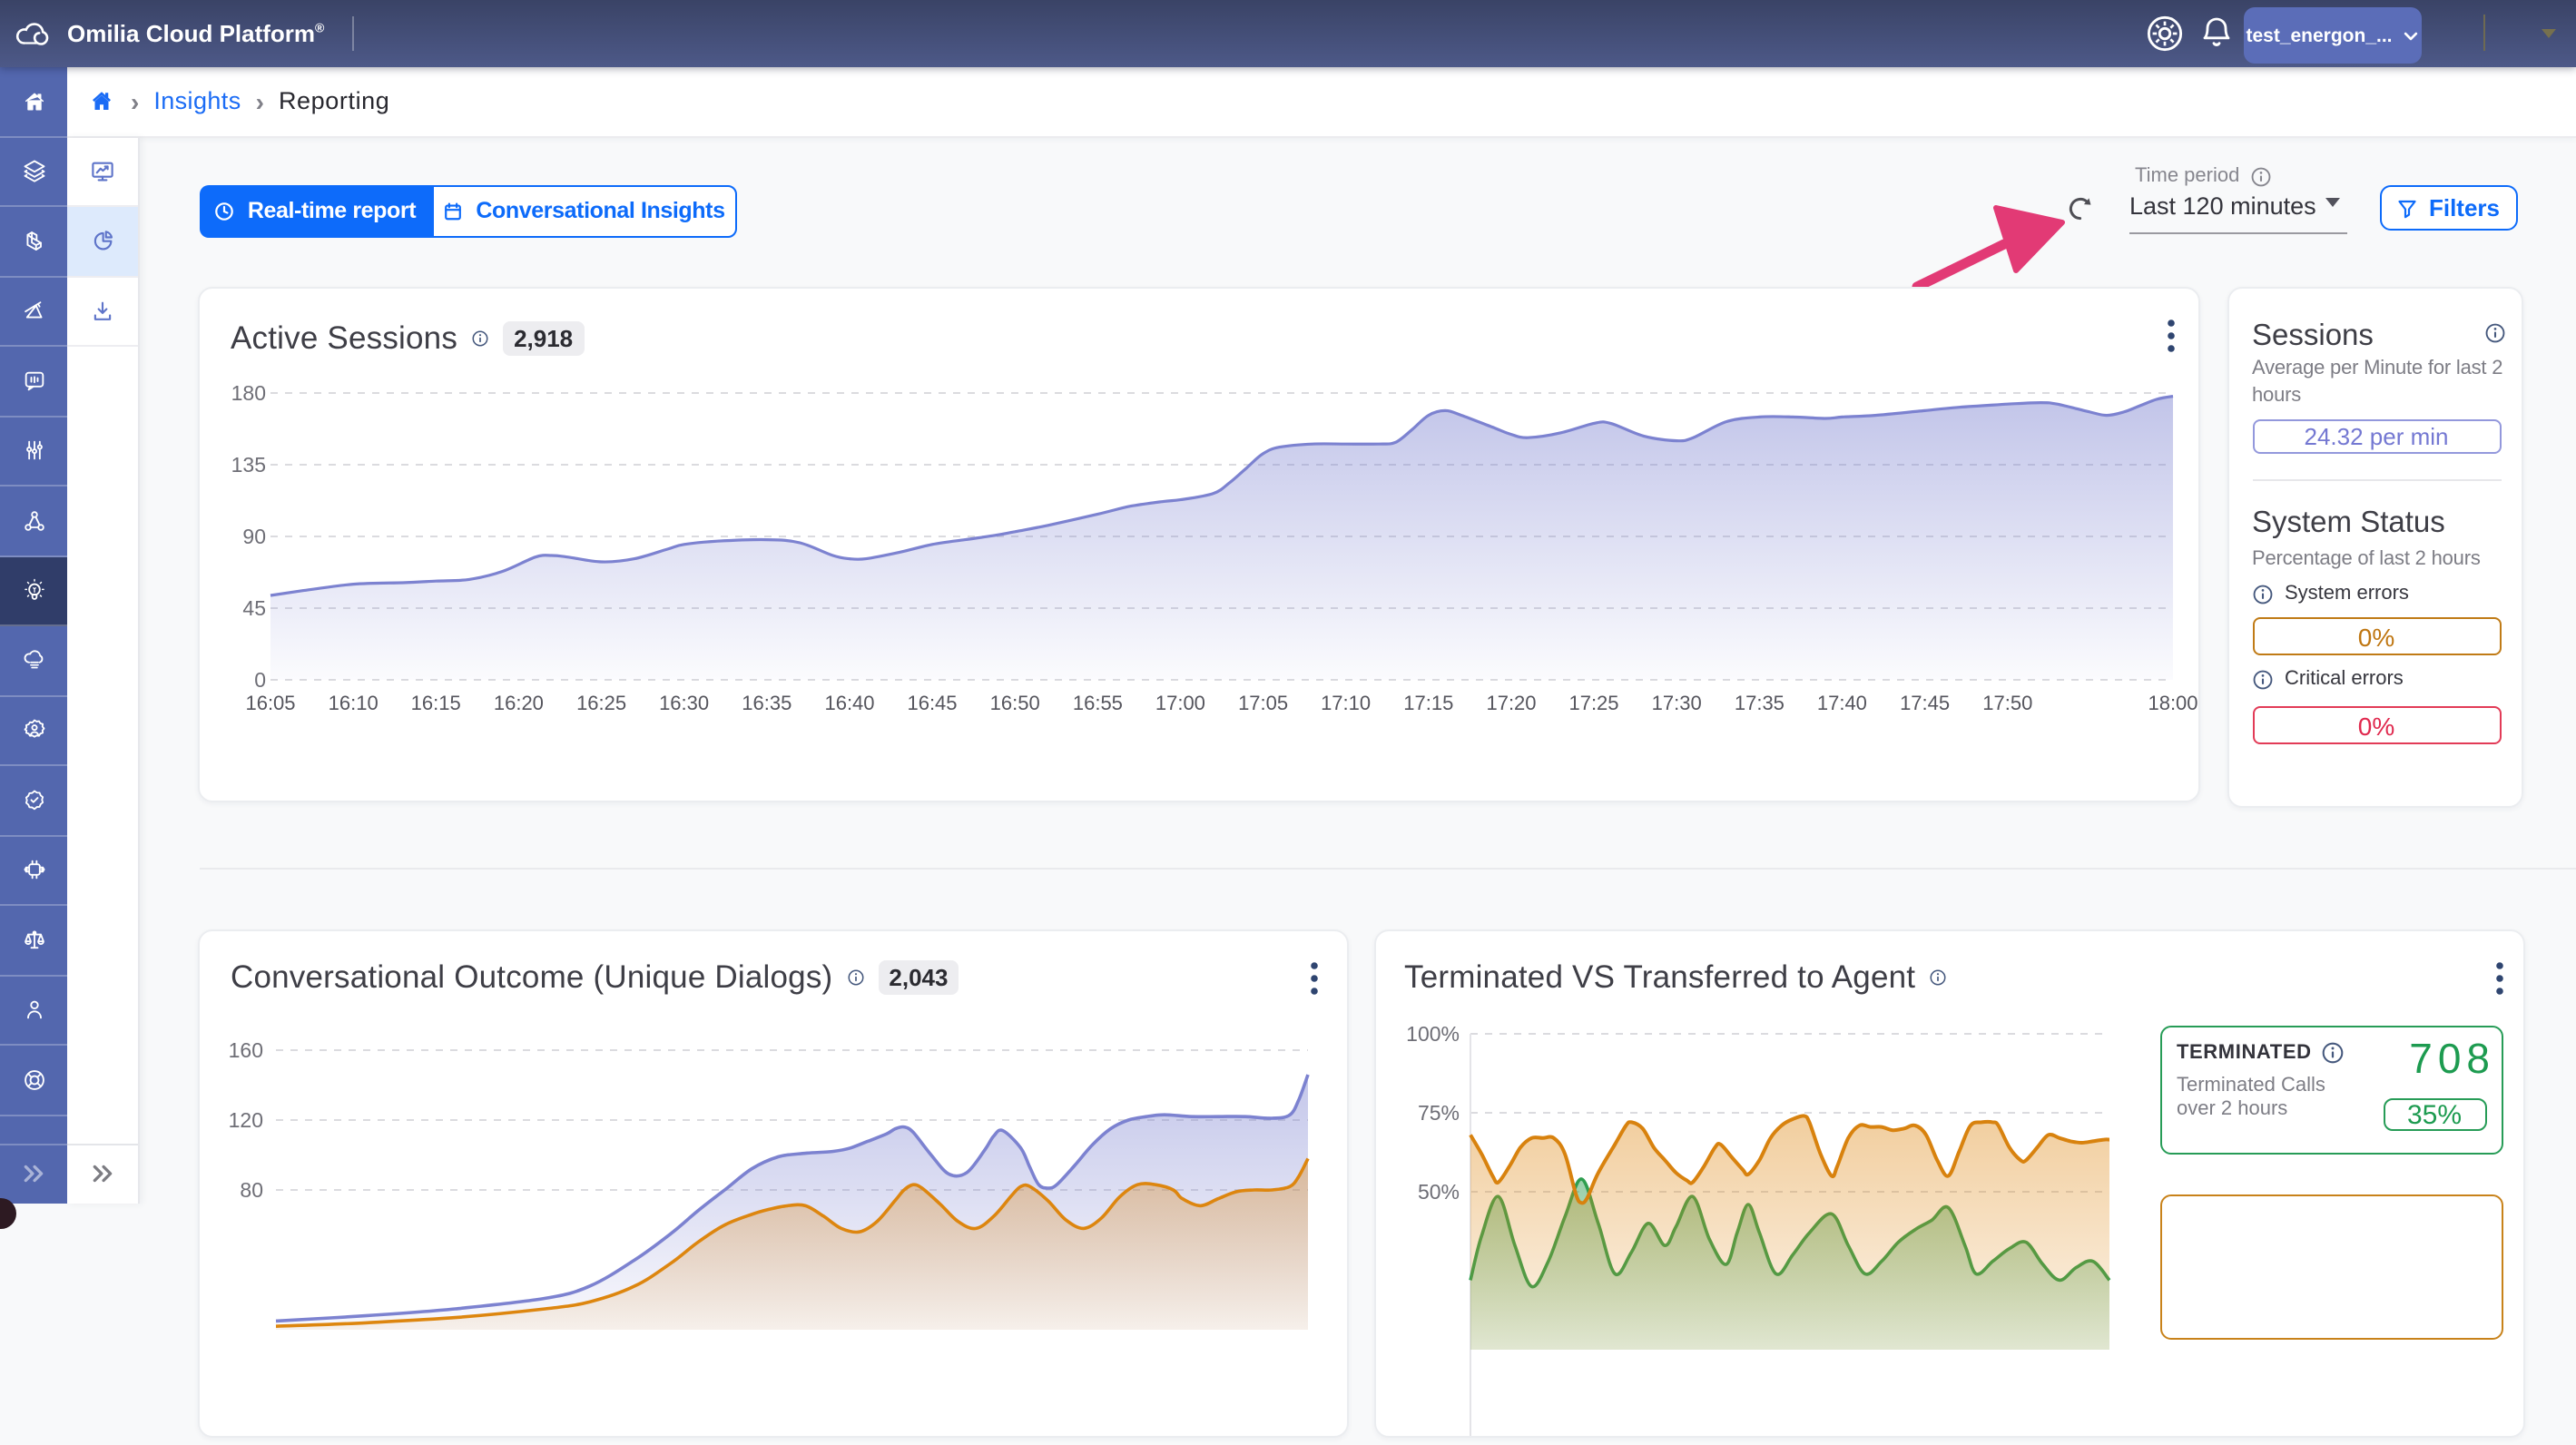 The width and height of the screenshot is (2576, 1445). What do you see at coordinates (251, 1190) in the screenshot?
I see `svg-text: 80` at bounding box center [251, 1190].